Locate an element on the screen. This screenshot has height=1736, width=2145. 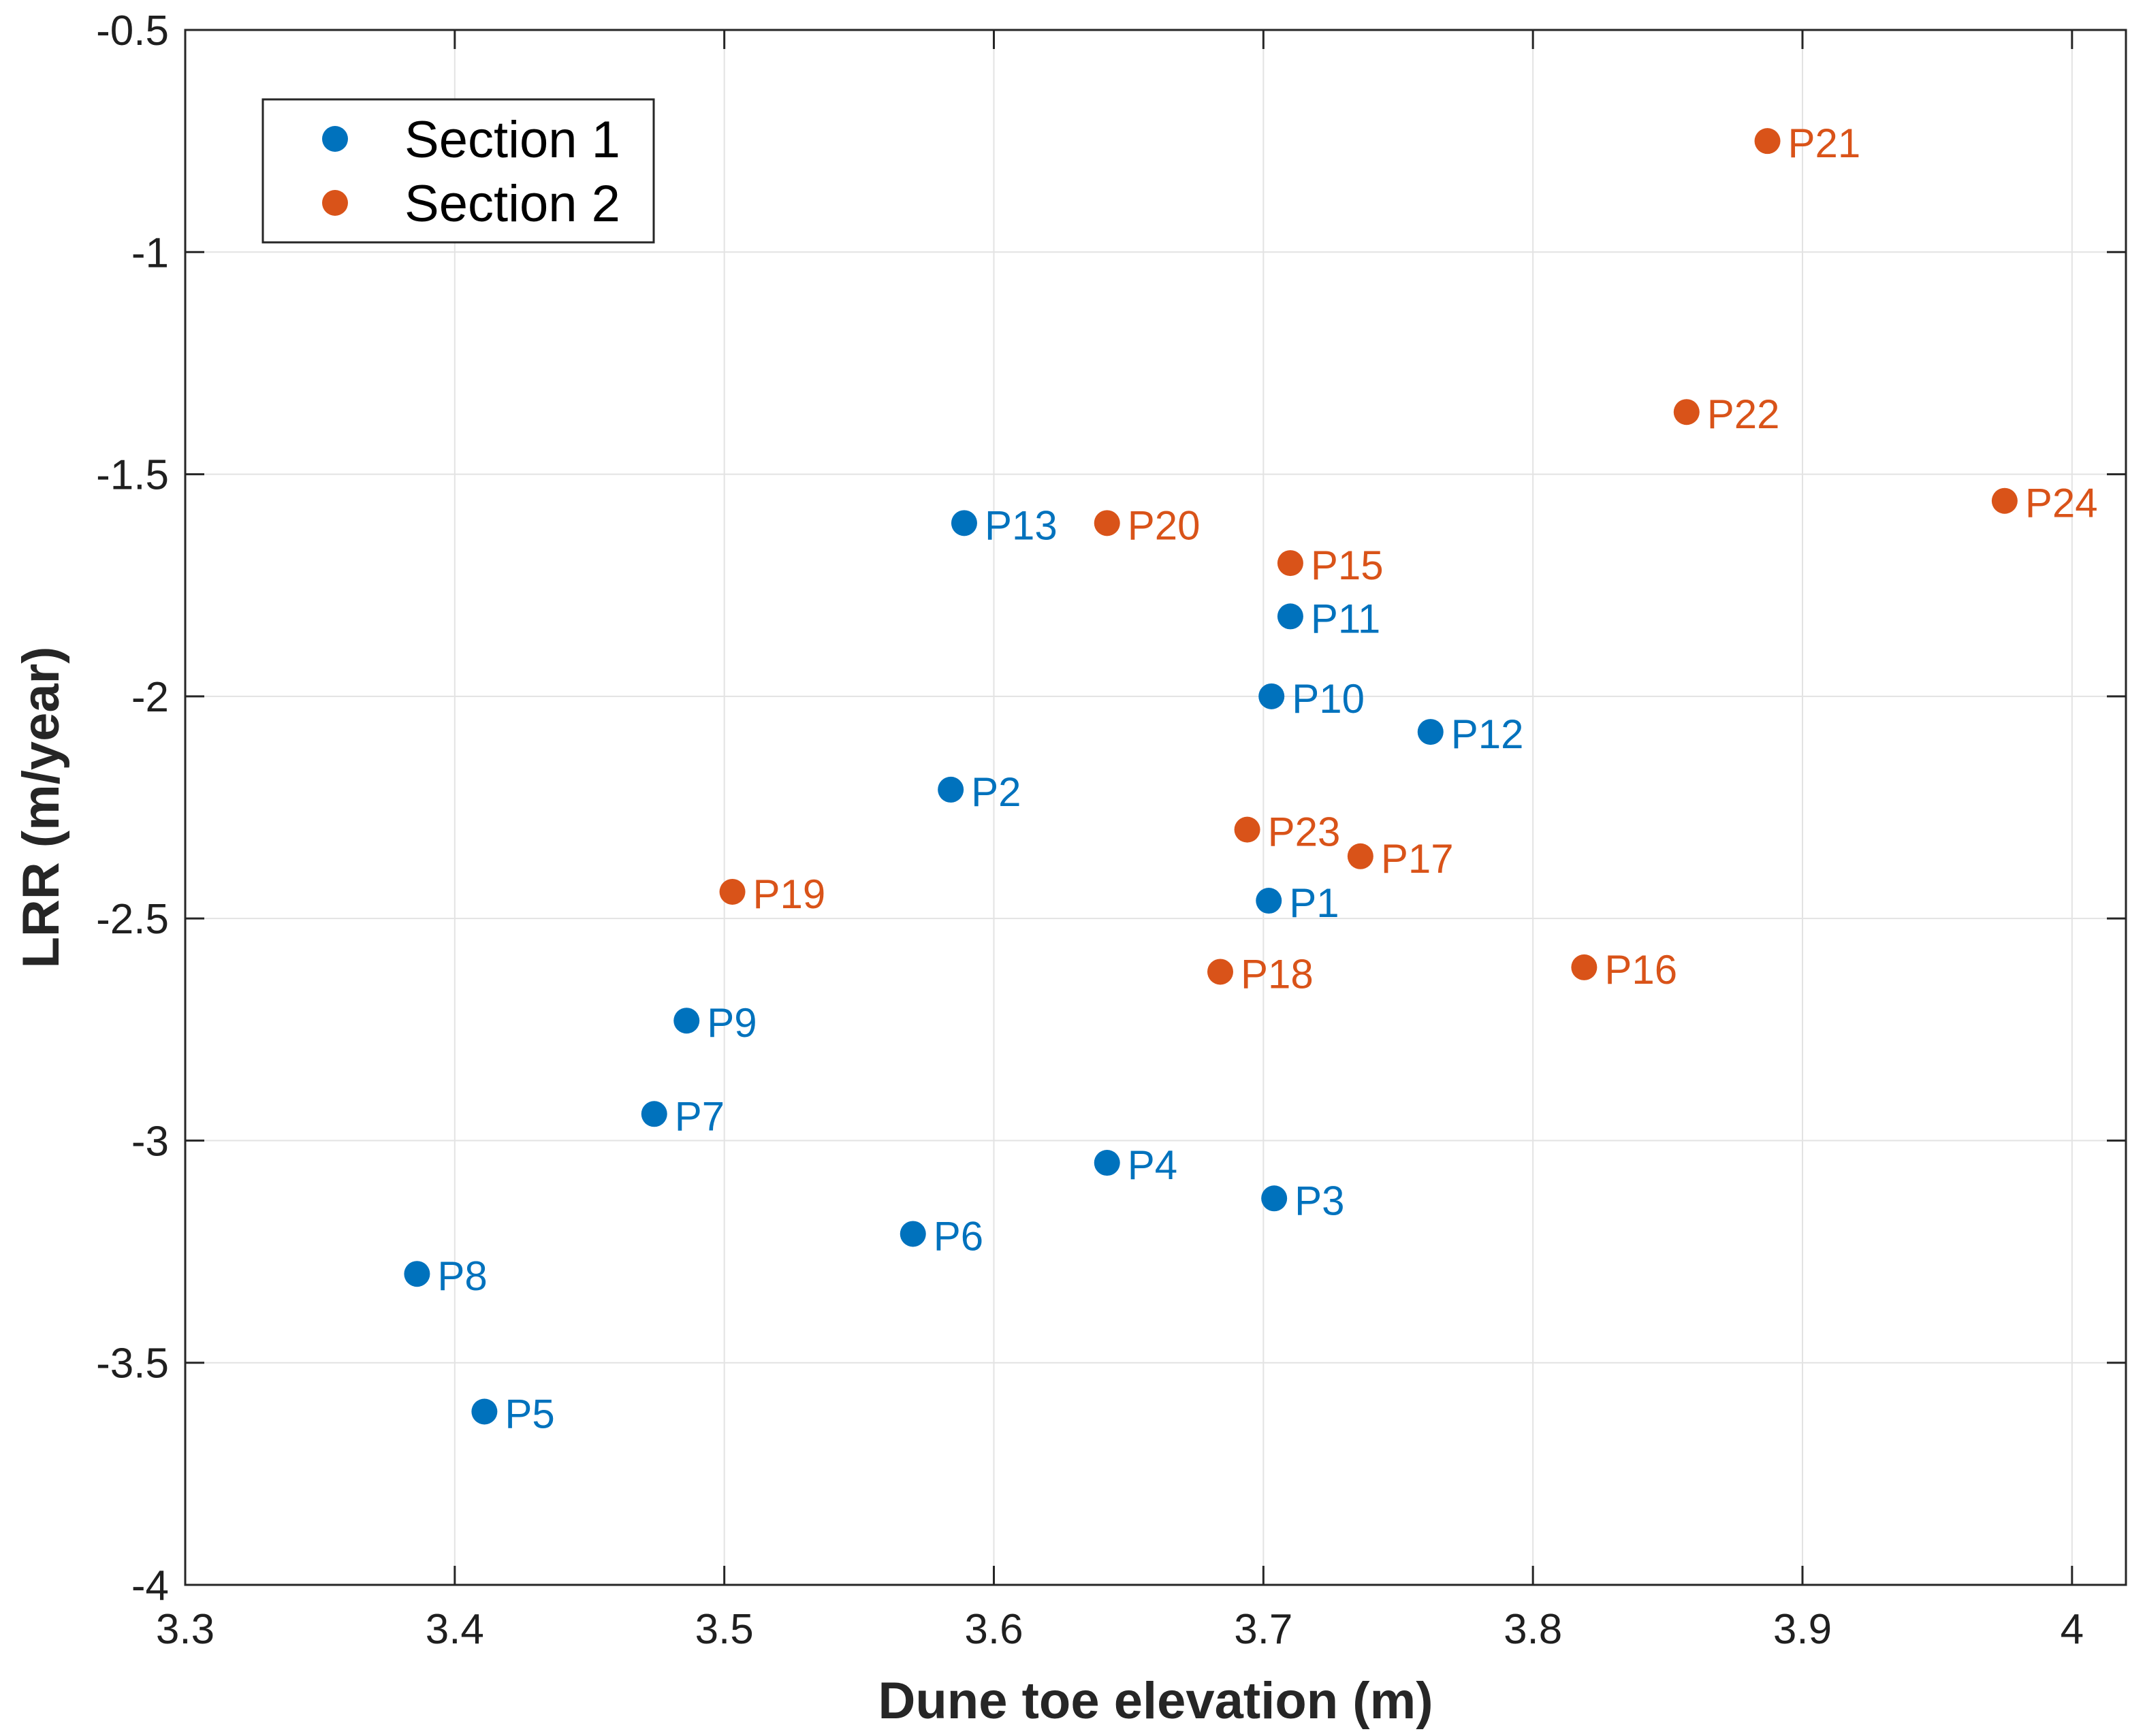
x-tick-label: 3.7 is located at coordinates (1263, 1630).